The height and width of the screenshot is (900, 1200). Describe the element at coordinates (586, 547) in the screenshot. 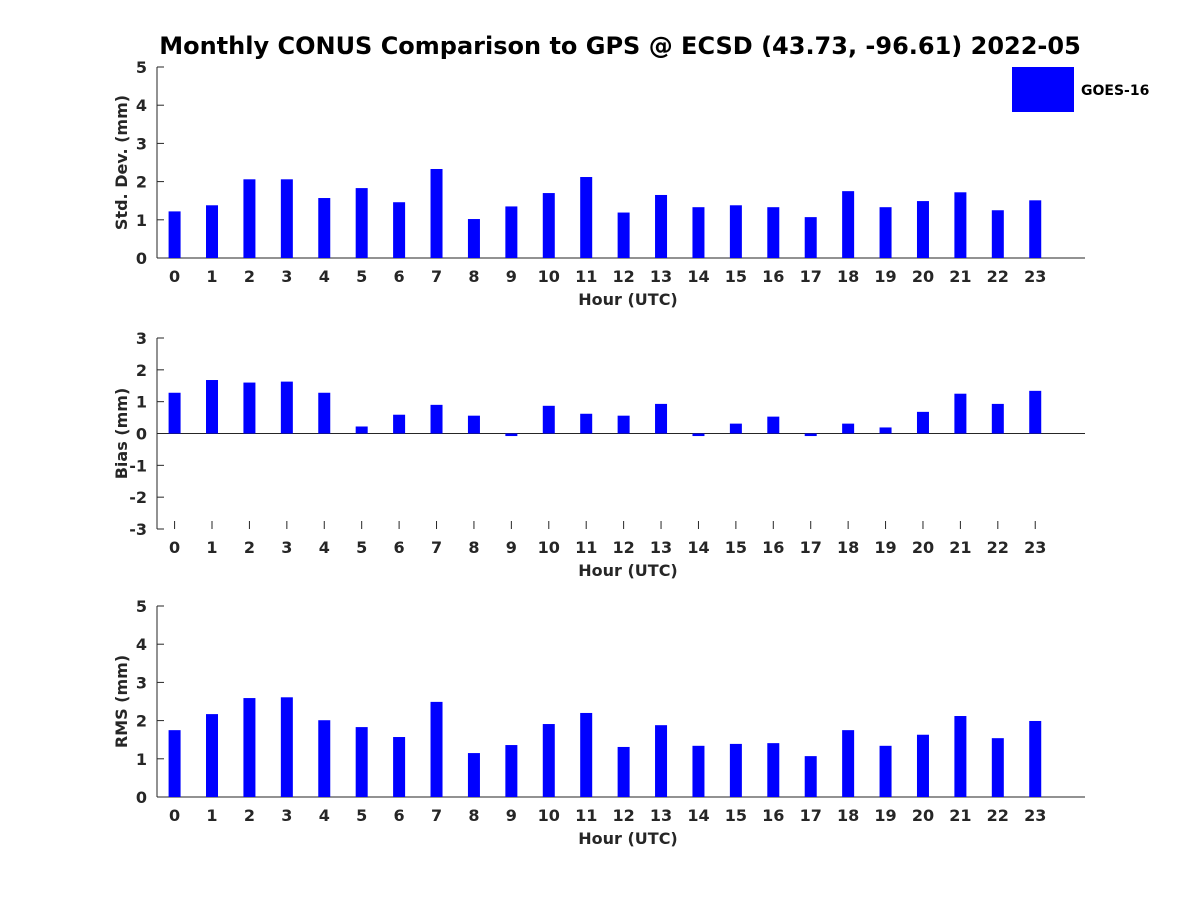

I see `x-tick-label: 11` at that location.